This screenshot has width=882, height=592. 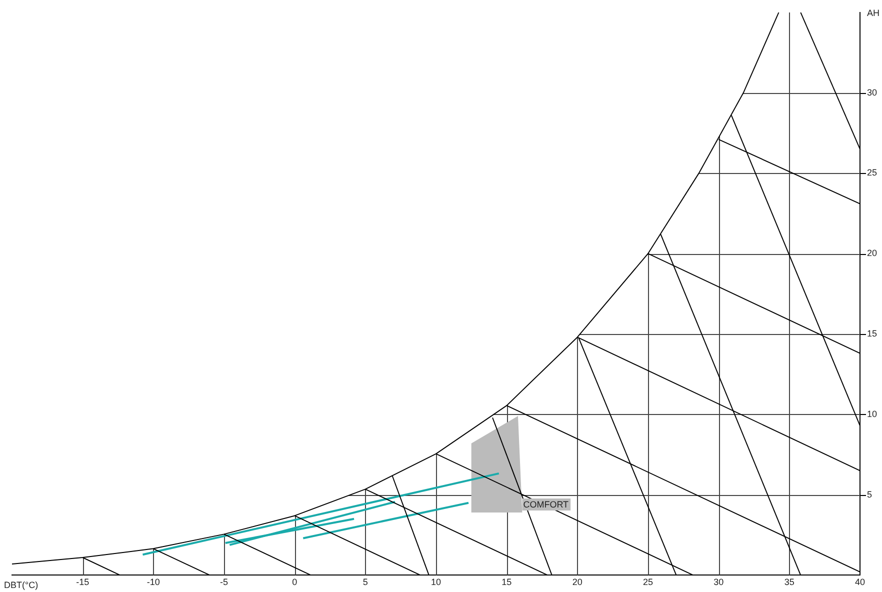 What do you see at coordinates (507, 582) in the screenshot?
I see `x-tick-label: 15` at bounding box center [507, 582].